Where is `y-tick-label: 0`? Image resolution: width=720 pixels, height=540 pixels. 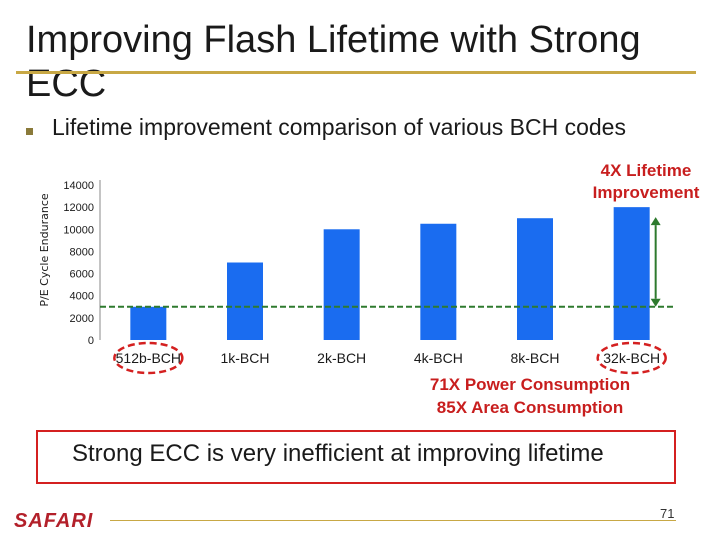 y-tick-label: 0 is located at coordinates (91, 341).